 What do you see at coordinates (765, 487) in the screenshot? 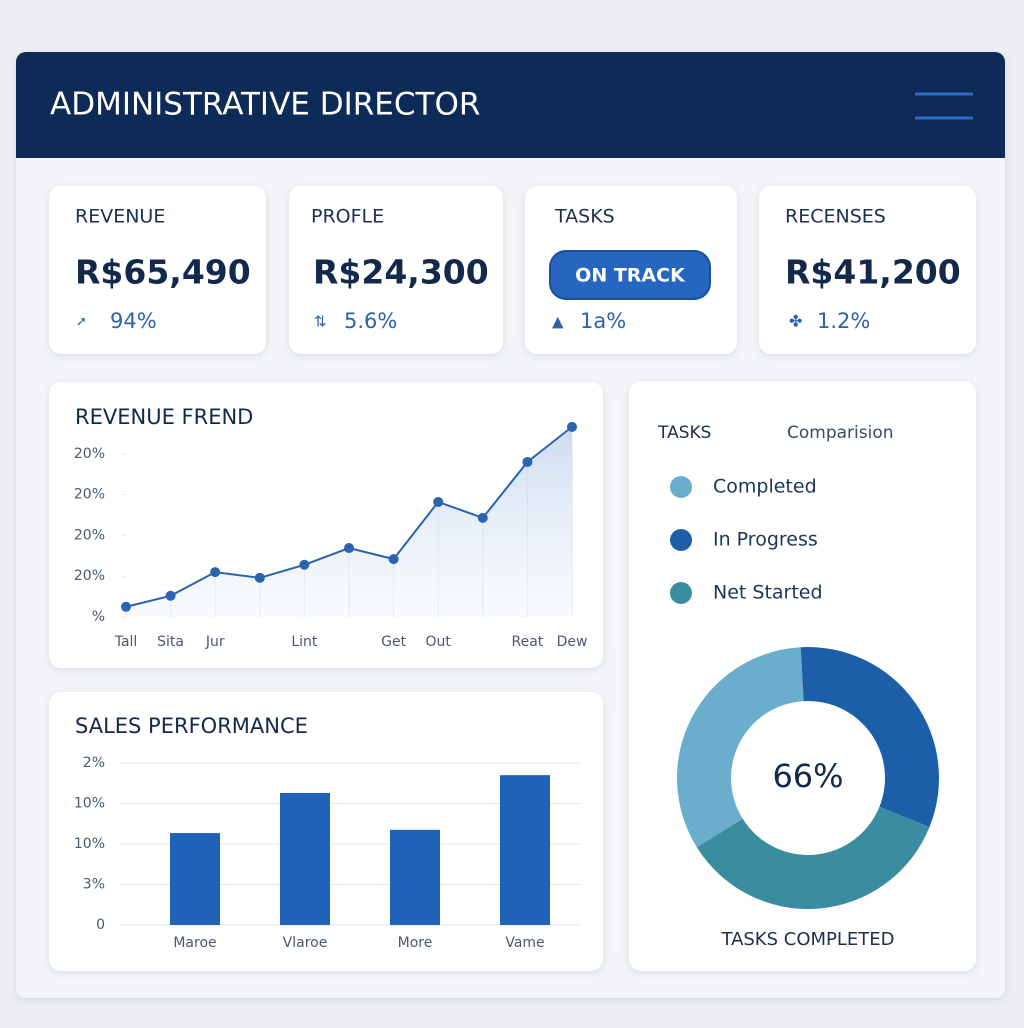
I see `legend-label: Completed` at bounding box center [765, 487].